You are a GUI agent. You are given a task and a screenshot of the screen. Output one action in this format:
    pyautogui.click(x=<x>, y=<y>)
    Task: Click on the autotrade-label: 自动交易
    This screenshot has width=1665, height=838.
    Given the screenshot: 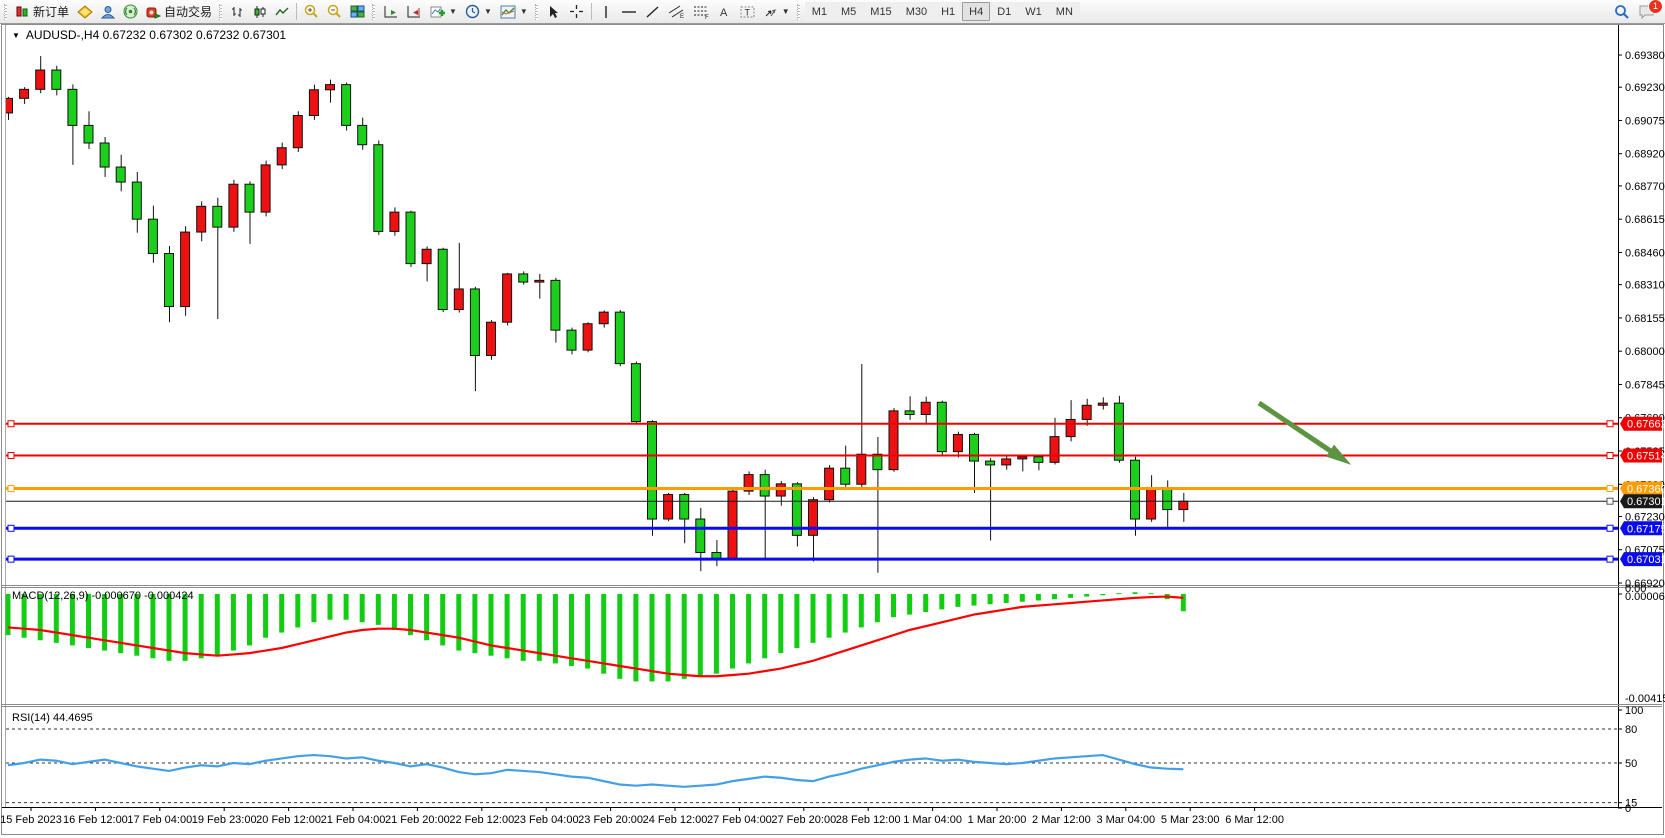 What is the action you would take?
    pyautogui.click(x=188, y=11)
    